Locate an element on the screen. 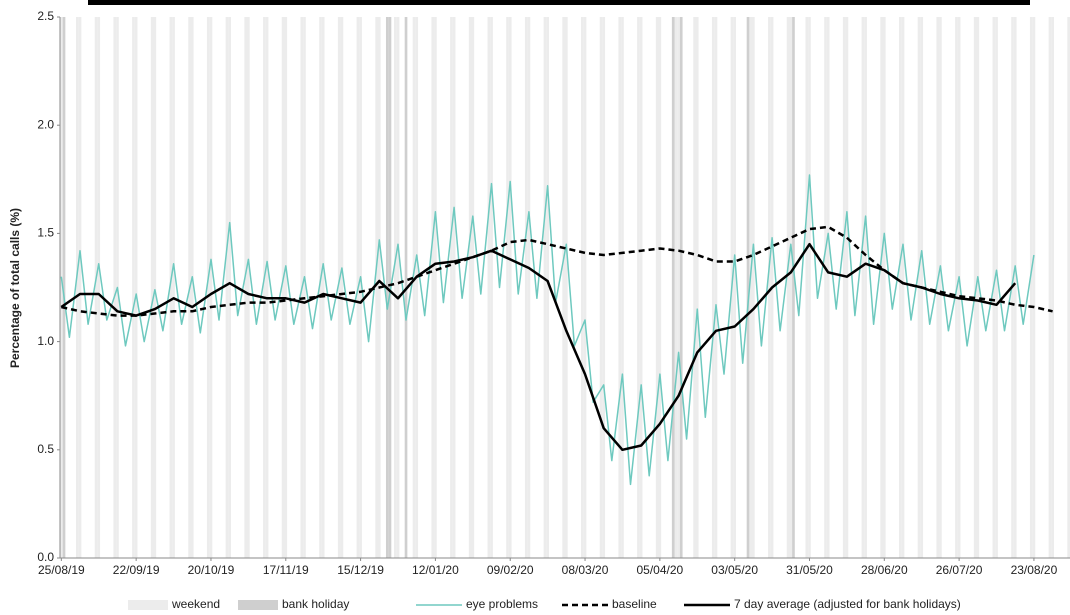 The height and width of the screenshot is (615, 1070). x-tick-label: 09/02/20 is located at coordinates (510, 570).